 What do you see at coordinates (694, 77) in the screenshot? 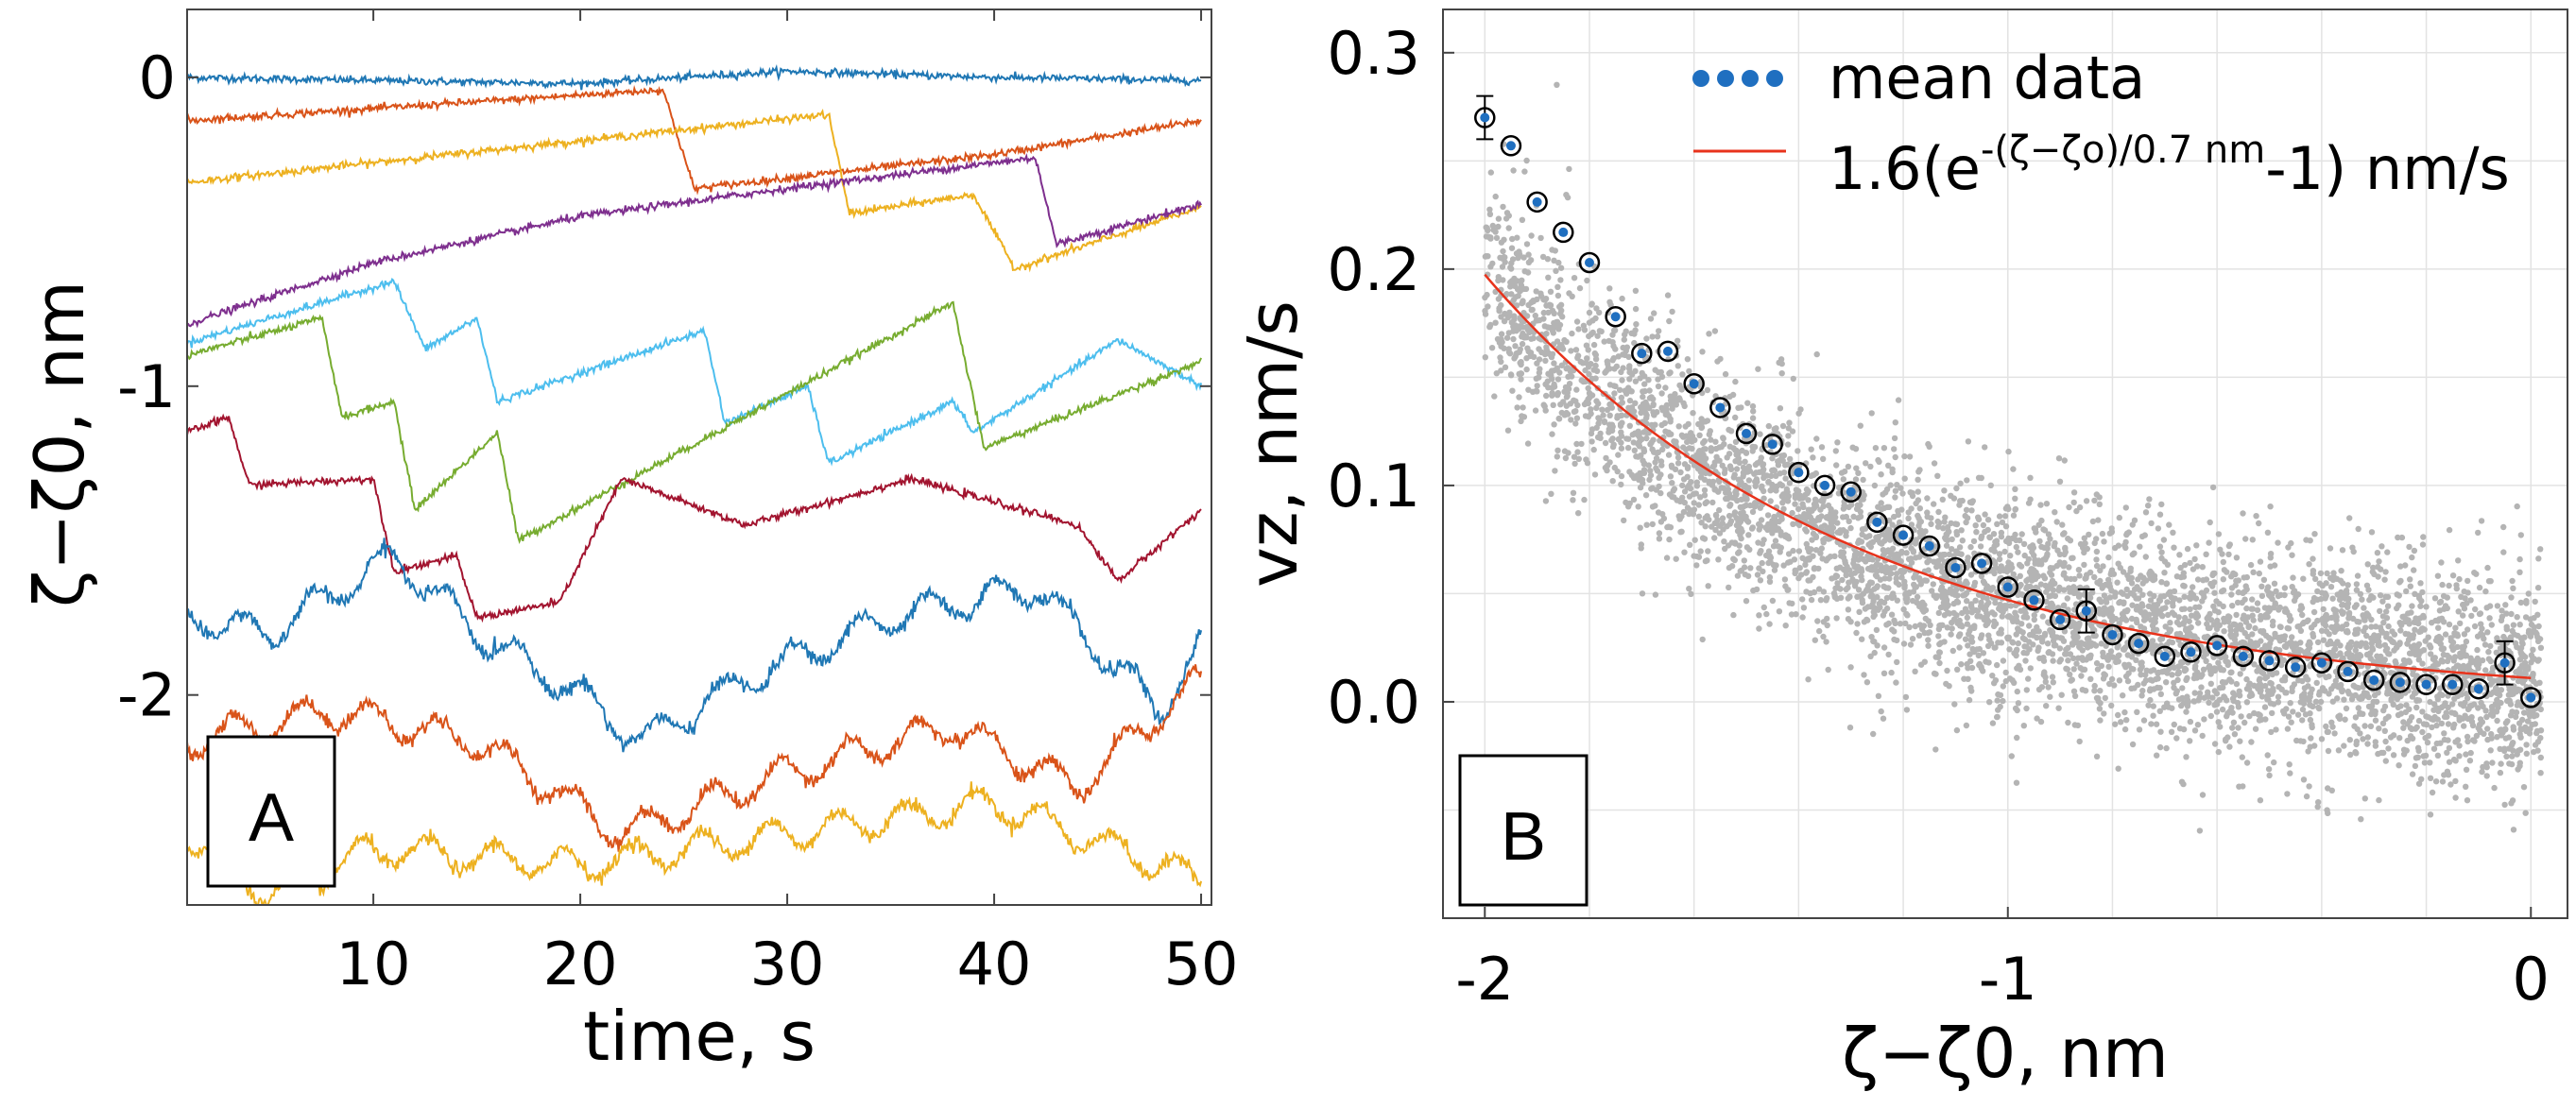
I see `trace-line` at bounding box center [694, 77].